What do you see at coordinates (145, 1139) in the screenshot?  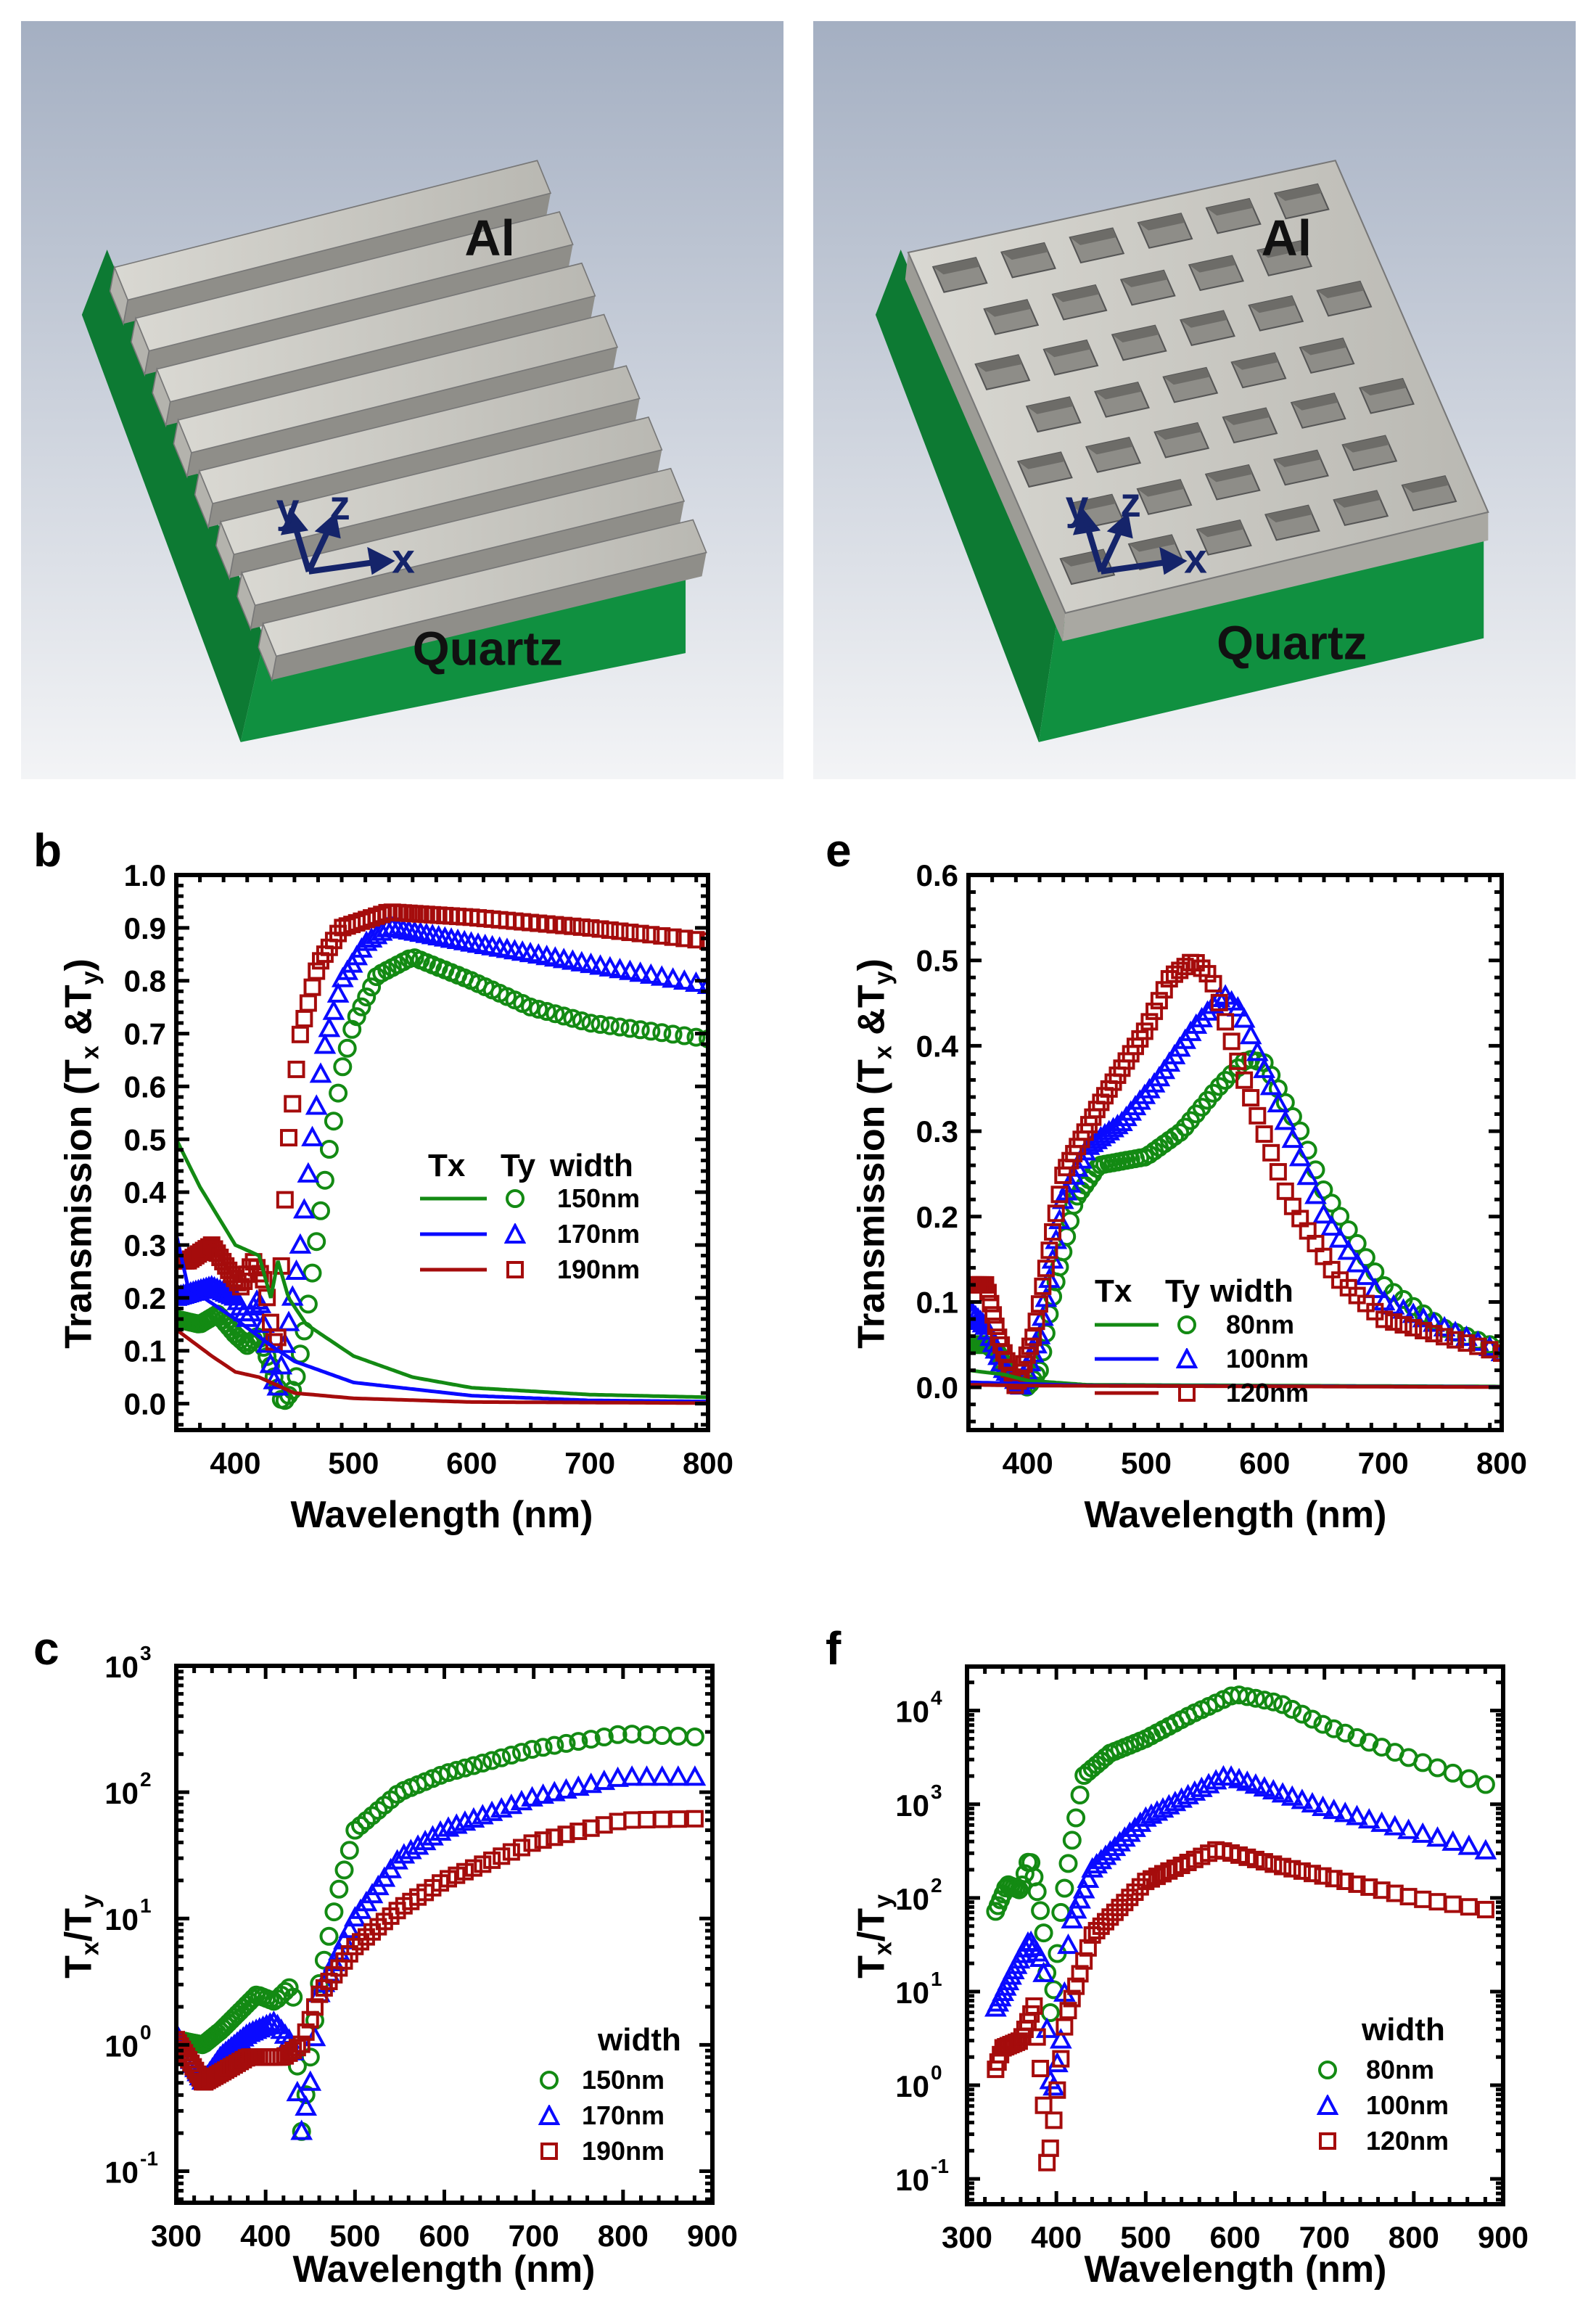 I see `y-tick-label: 0.5` at bounding box center [145, 1139].